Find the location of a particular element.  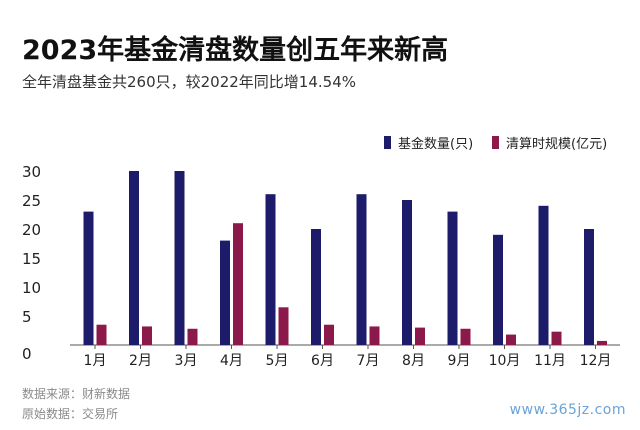

chart-subtitle: 全年清盘基金共260只，较2022年同比增14.54% is located at coordinates (189, 82).